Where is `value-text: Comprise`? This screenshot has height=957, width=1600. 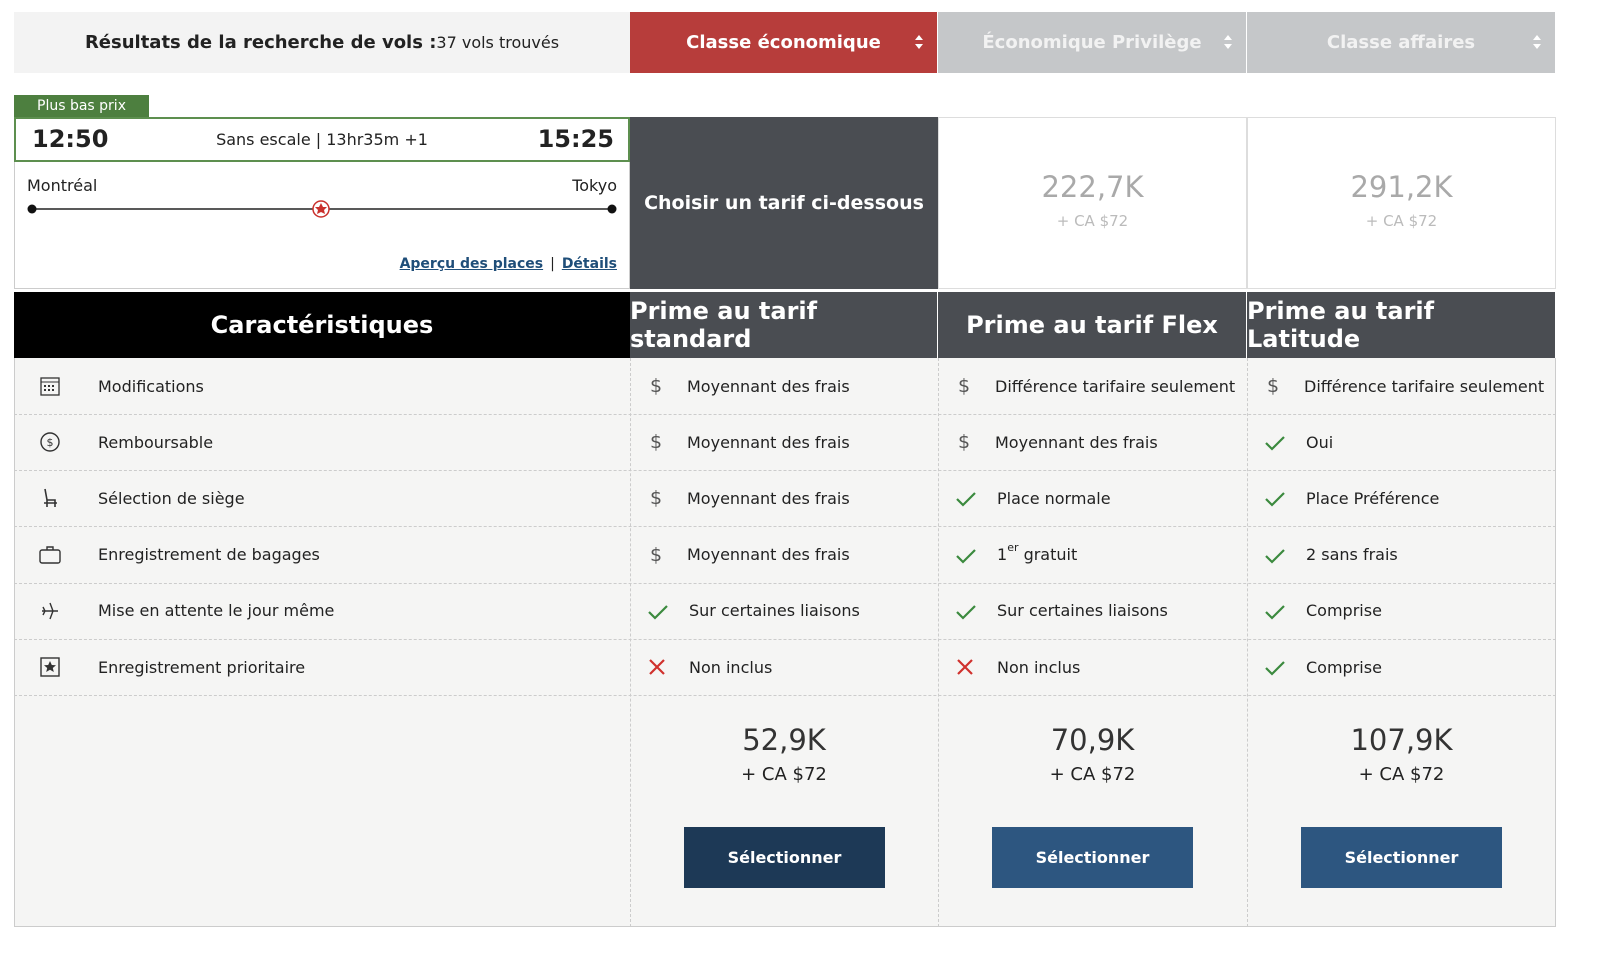 value-text: Comprise is located at coordinates (1344, 667).